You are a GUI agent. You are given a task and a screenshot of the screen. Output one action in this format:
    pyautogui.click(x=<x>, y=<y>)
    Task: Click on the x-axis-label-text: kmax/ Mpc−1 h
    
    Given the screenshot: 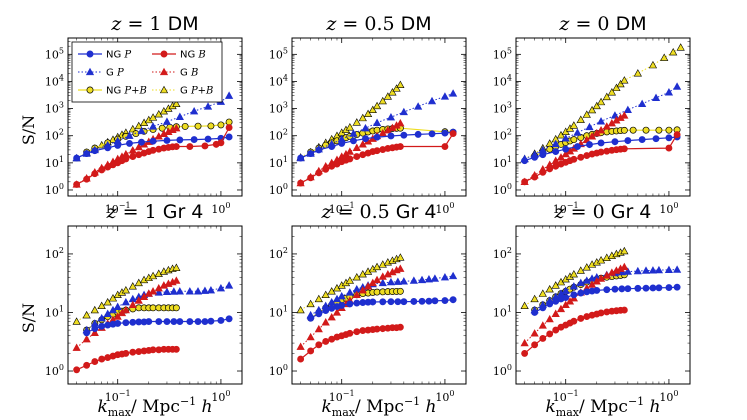 What is the action you would take?
    pyautogui.click(x=378, y=407)
    